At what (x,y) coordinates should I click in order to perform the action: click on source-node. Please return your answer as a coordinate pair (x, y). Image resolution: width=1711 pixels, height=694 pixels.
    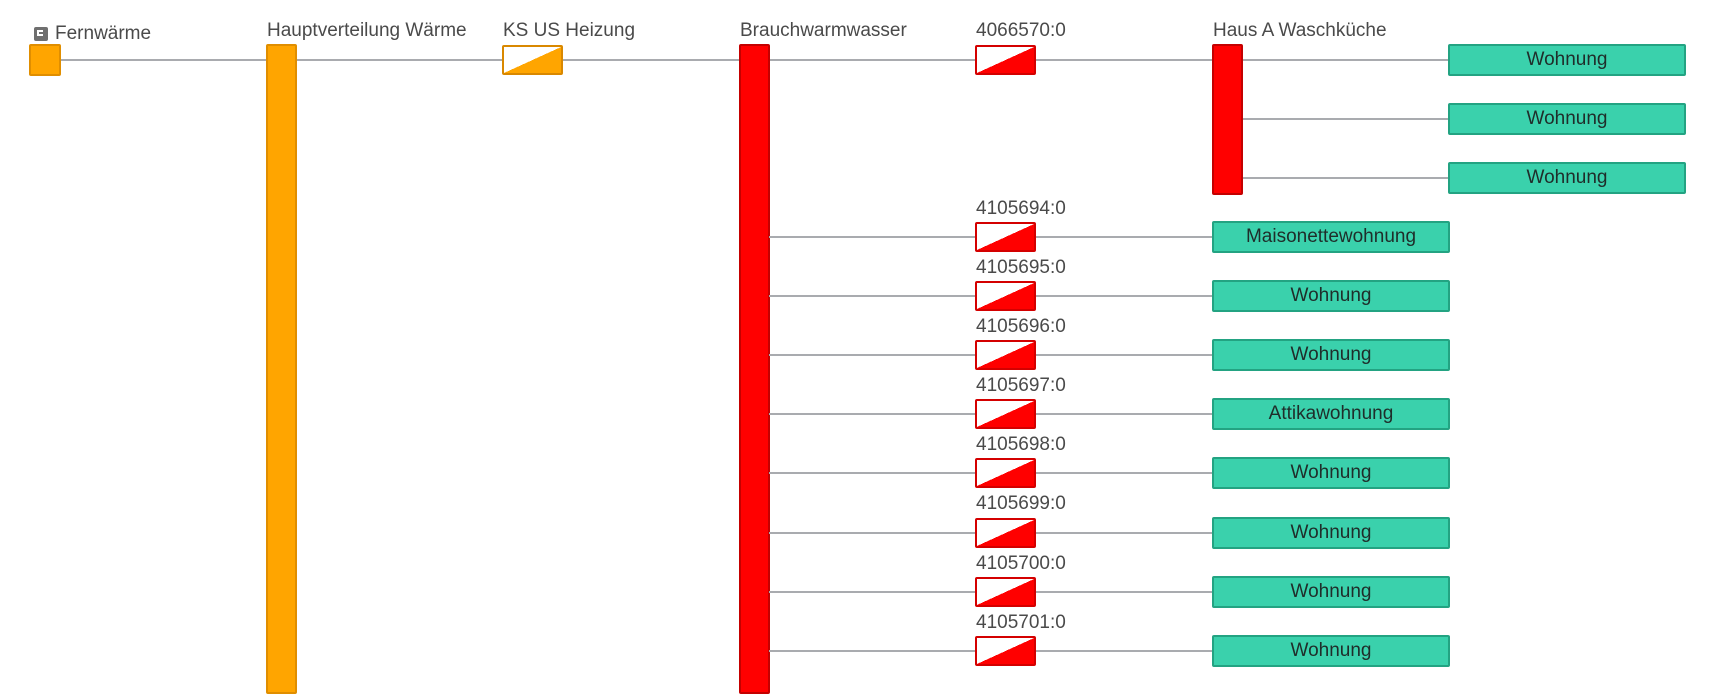
    Looking at the image, I should click on (45, 60).